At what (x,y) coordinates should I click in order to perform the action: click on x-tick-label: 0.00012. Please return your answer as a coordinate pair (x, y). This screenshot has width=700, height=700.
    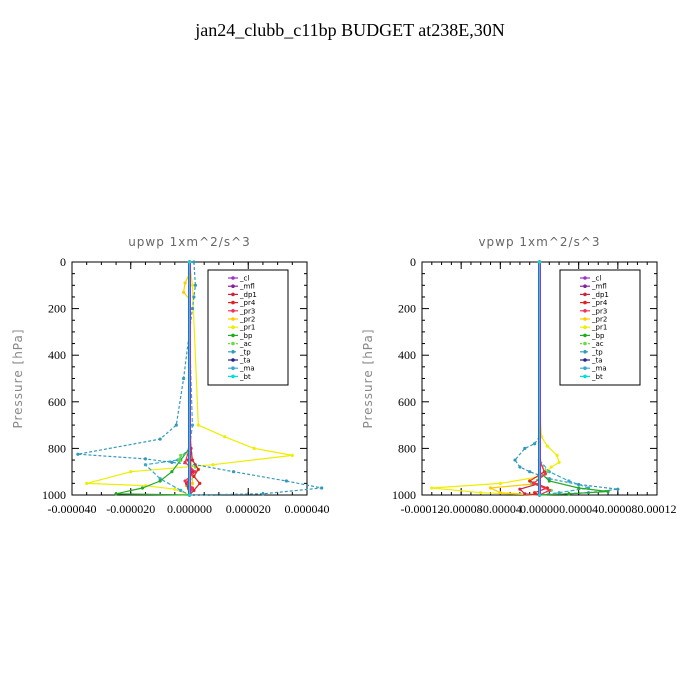
    Looking at the image, I should click on (657, 509).